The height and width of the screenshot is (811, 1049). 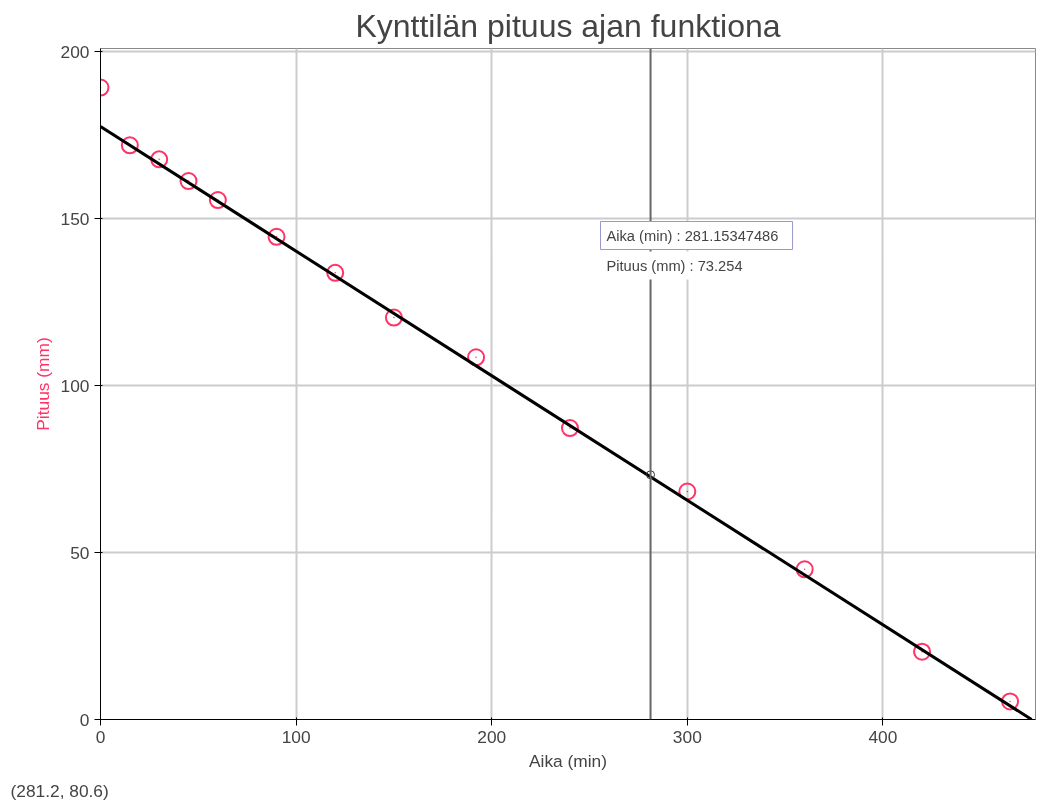 What do you see at coordinates (568, 760) in the screenshot?
I see `x-axis-title: Aika (min)` at bounding box center [568, 760].